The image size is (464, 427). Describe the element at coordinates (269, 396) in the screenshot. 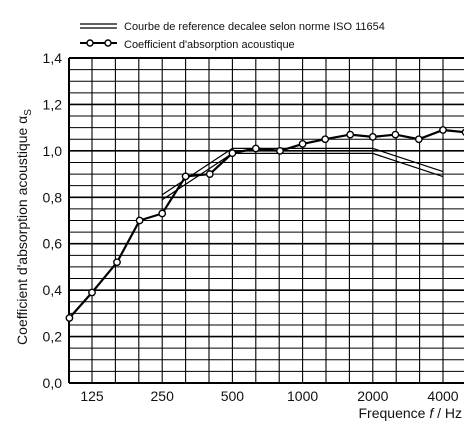

I see `x-tick-labels: 125 250 500 1000 2000 4000` at that location.